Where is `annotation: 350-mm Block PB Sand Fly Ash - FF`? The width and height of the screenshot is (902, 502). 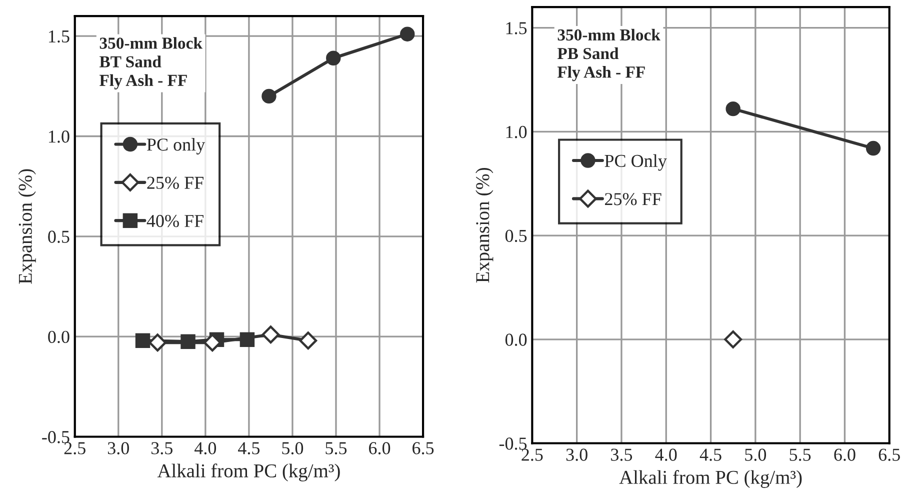
annotation: 350-mm Block PB Sand Fly Ash - FF is located at coordinates (608, 55).